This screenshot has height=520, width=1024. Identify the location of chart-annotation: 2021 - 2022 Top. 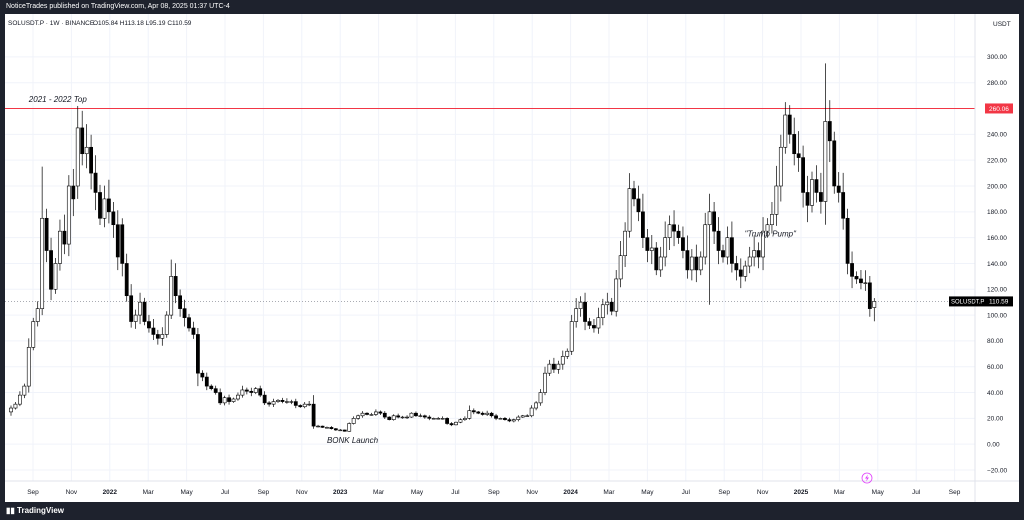
(58, 99).